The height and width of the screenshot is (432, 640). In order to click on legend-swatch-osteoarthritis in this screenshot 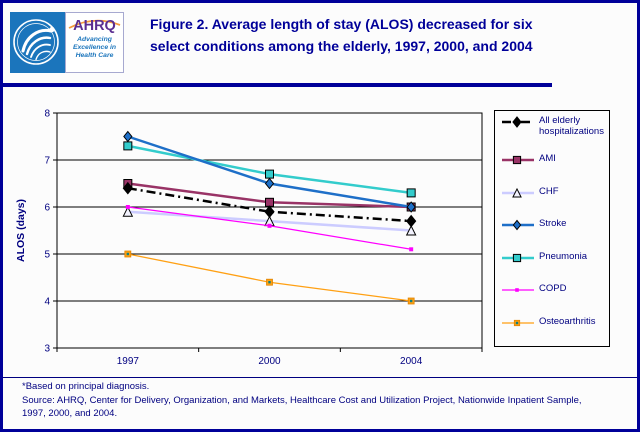, I will do `click(518, 322)`.